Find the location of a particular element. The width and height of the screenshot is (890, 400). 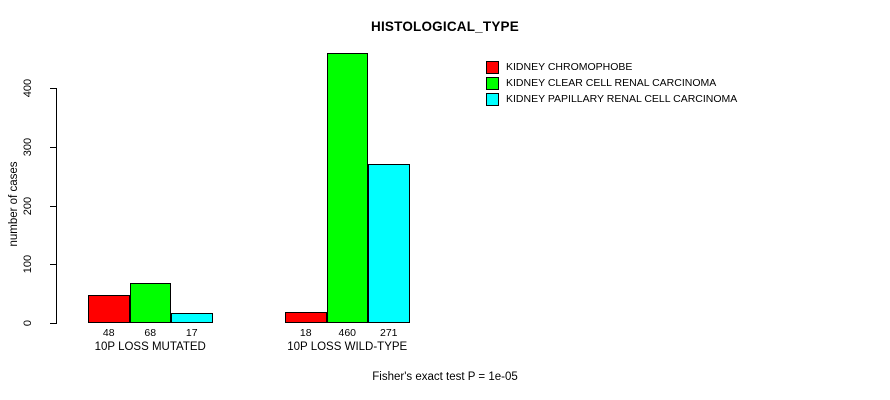

legend-item-label: KIDNEY CHROMOPHOBE is located at coordinates (569, 67).